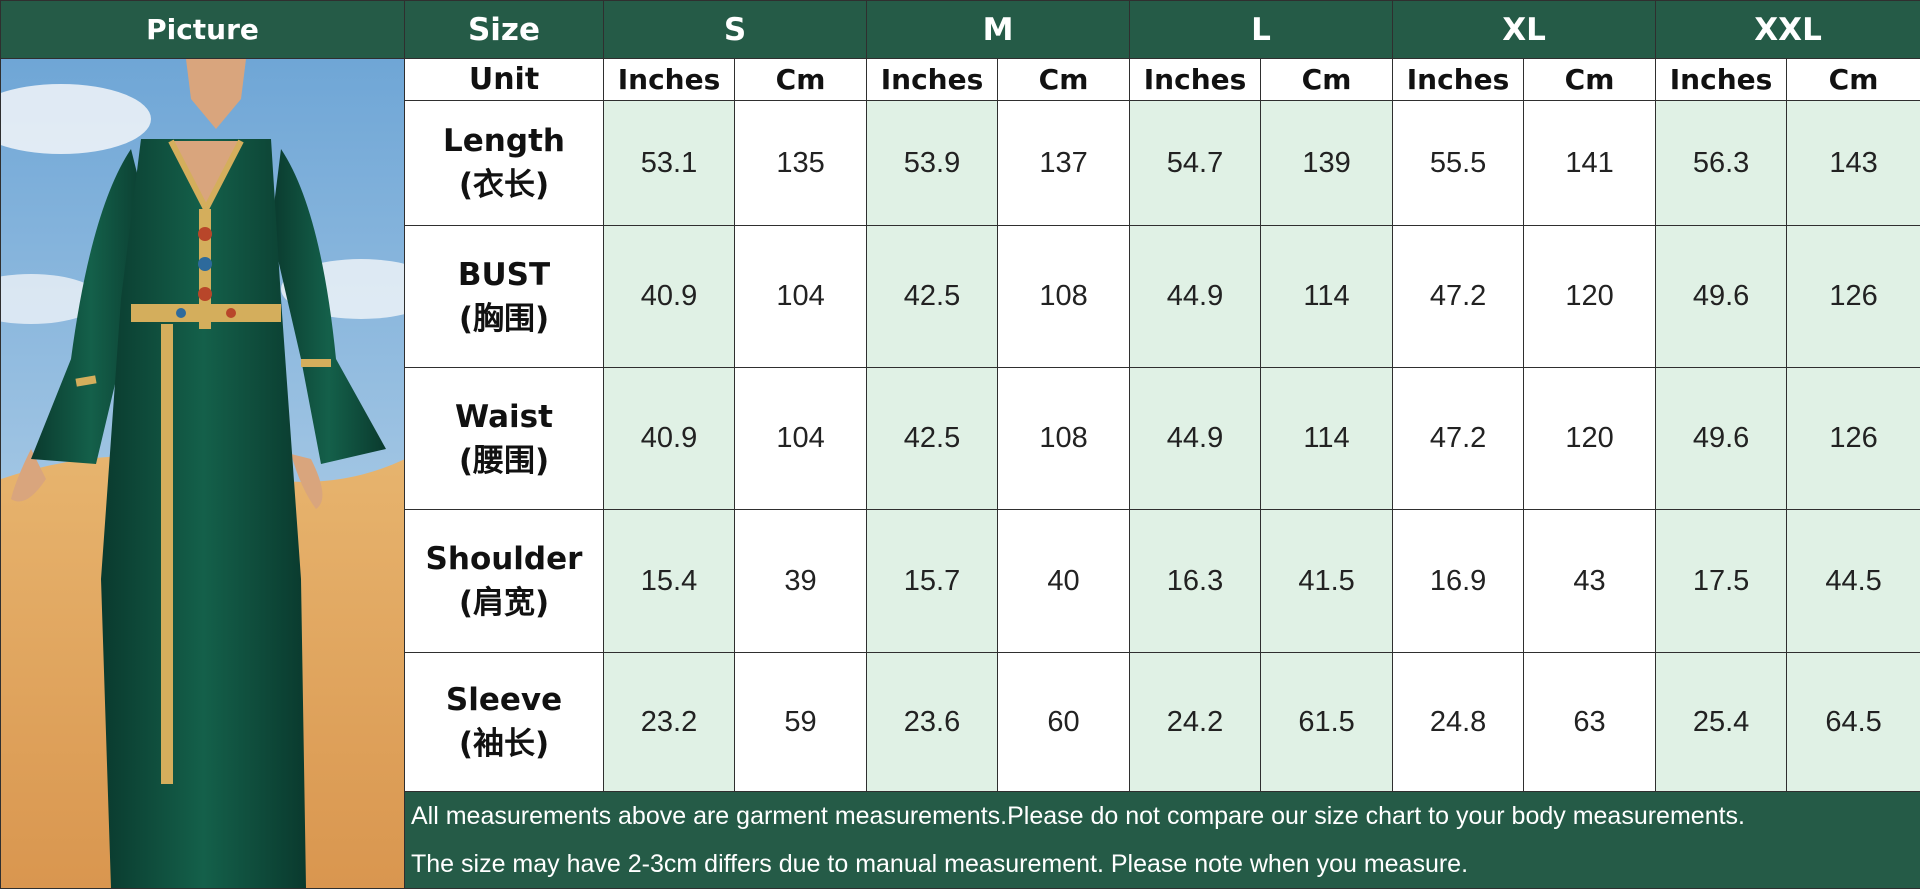 This screenshot has height=889, width=1920. Describe the element at coordinates (1195, 722) in the screenshot. I see `cell-inches: 24.2` at that location.